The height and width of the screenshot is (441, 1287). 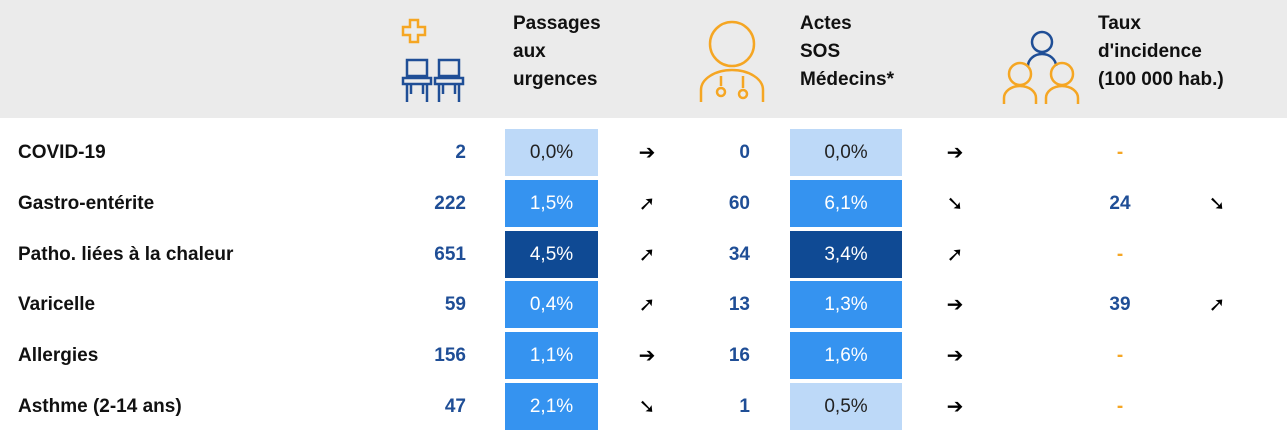 What do you see at coordinates (551, 254) in the screenshot?
I see `percent-cell: 4,5%` at bounding box center [551, 254].